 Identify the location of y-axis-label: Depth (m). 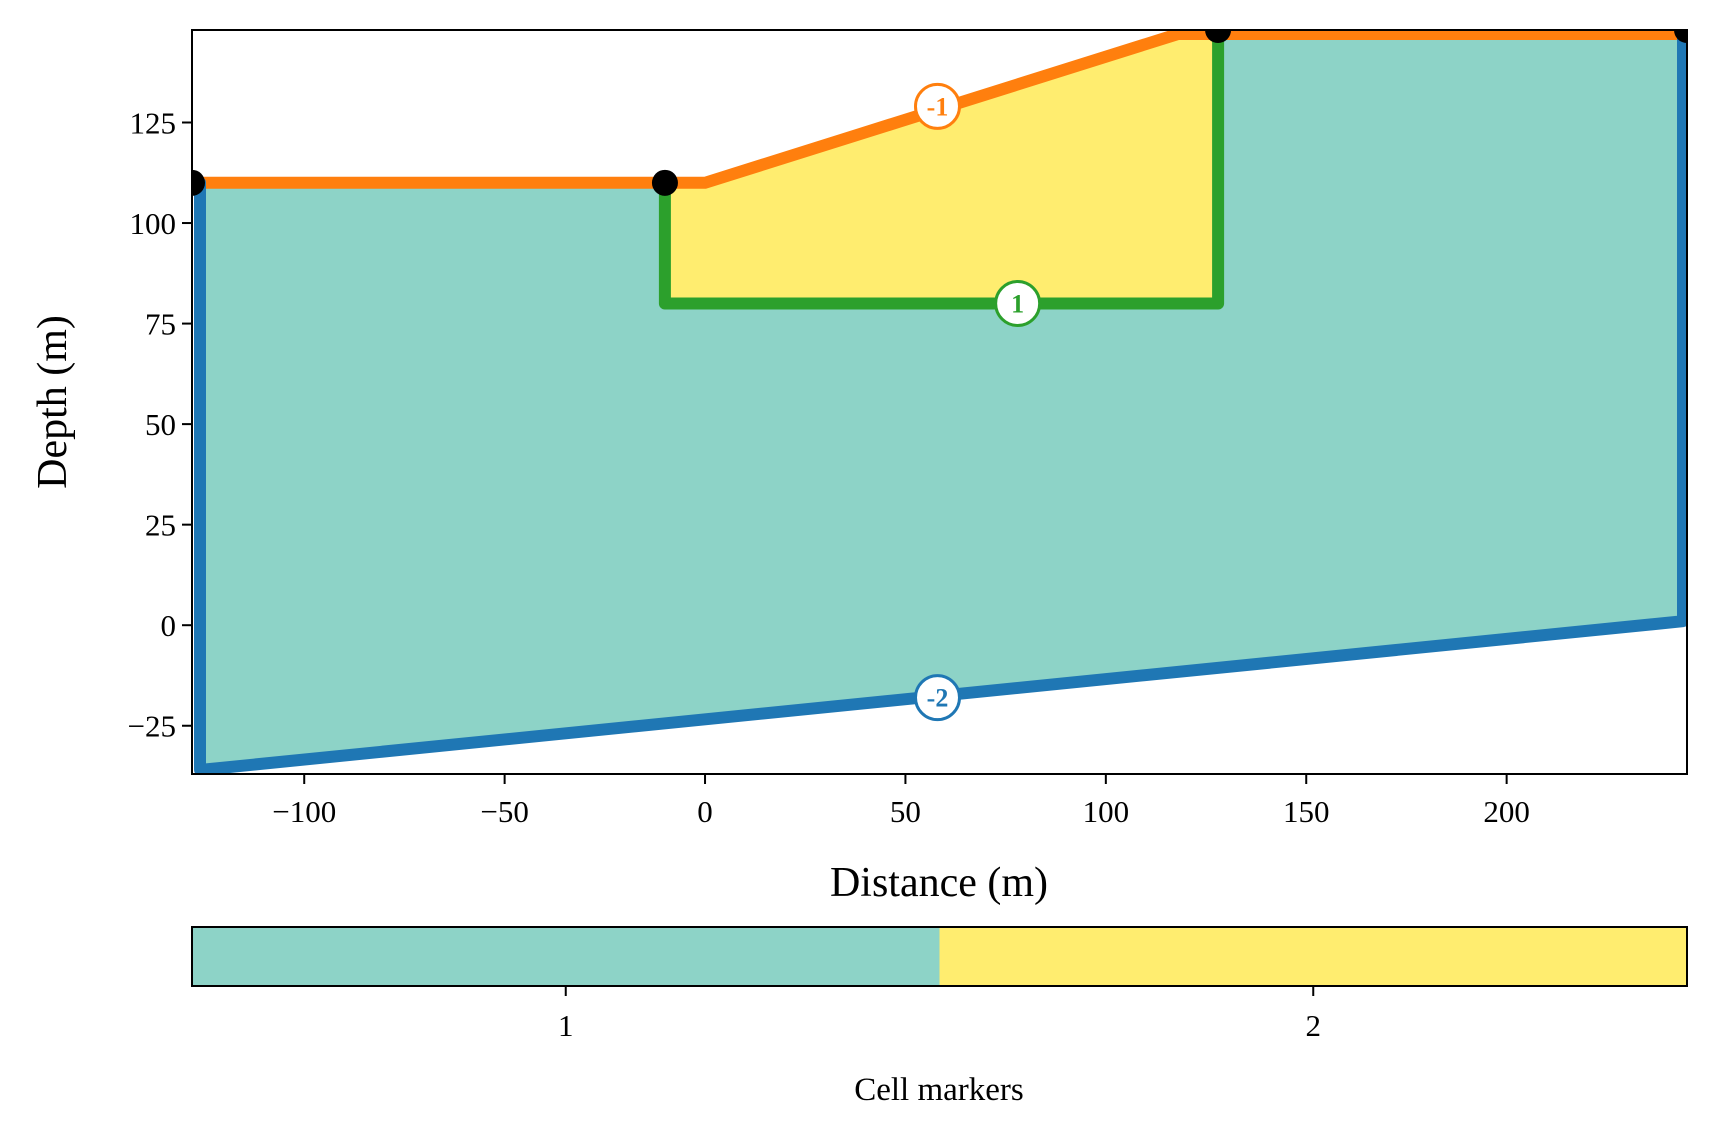
(53, 402).